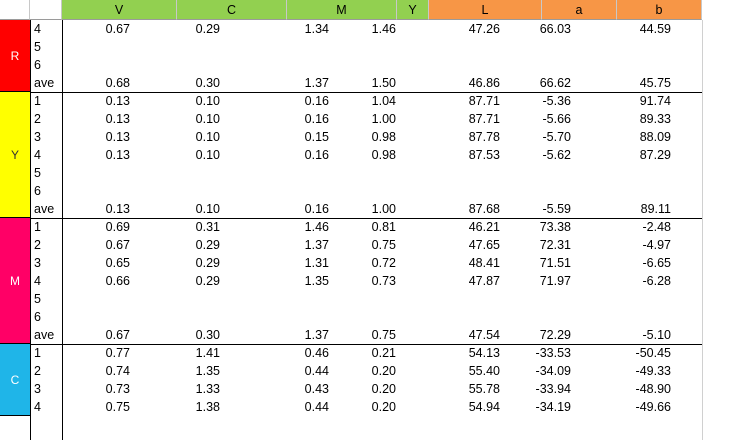 The width and height of the screenshot is (733, 440). What do you see at coordinates (117, 389) in the screenshot?
I see `data-cell-V: 0.73` at bounding box center [117, 389].